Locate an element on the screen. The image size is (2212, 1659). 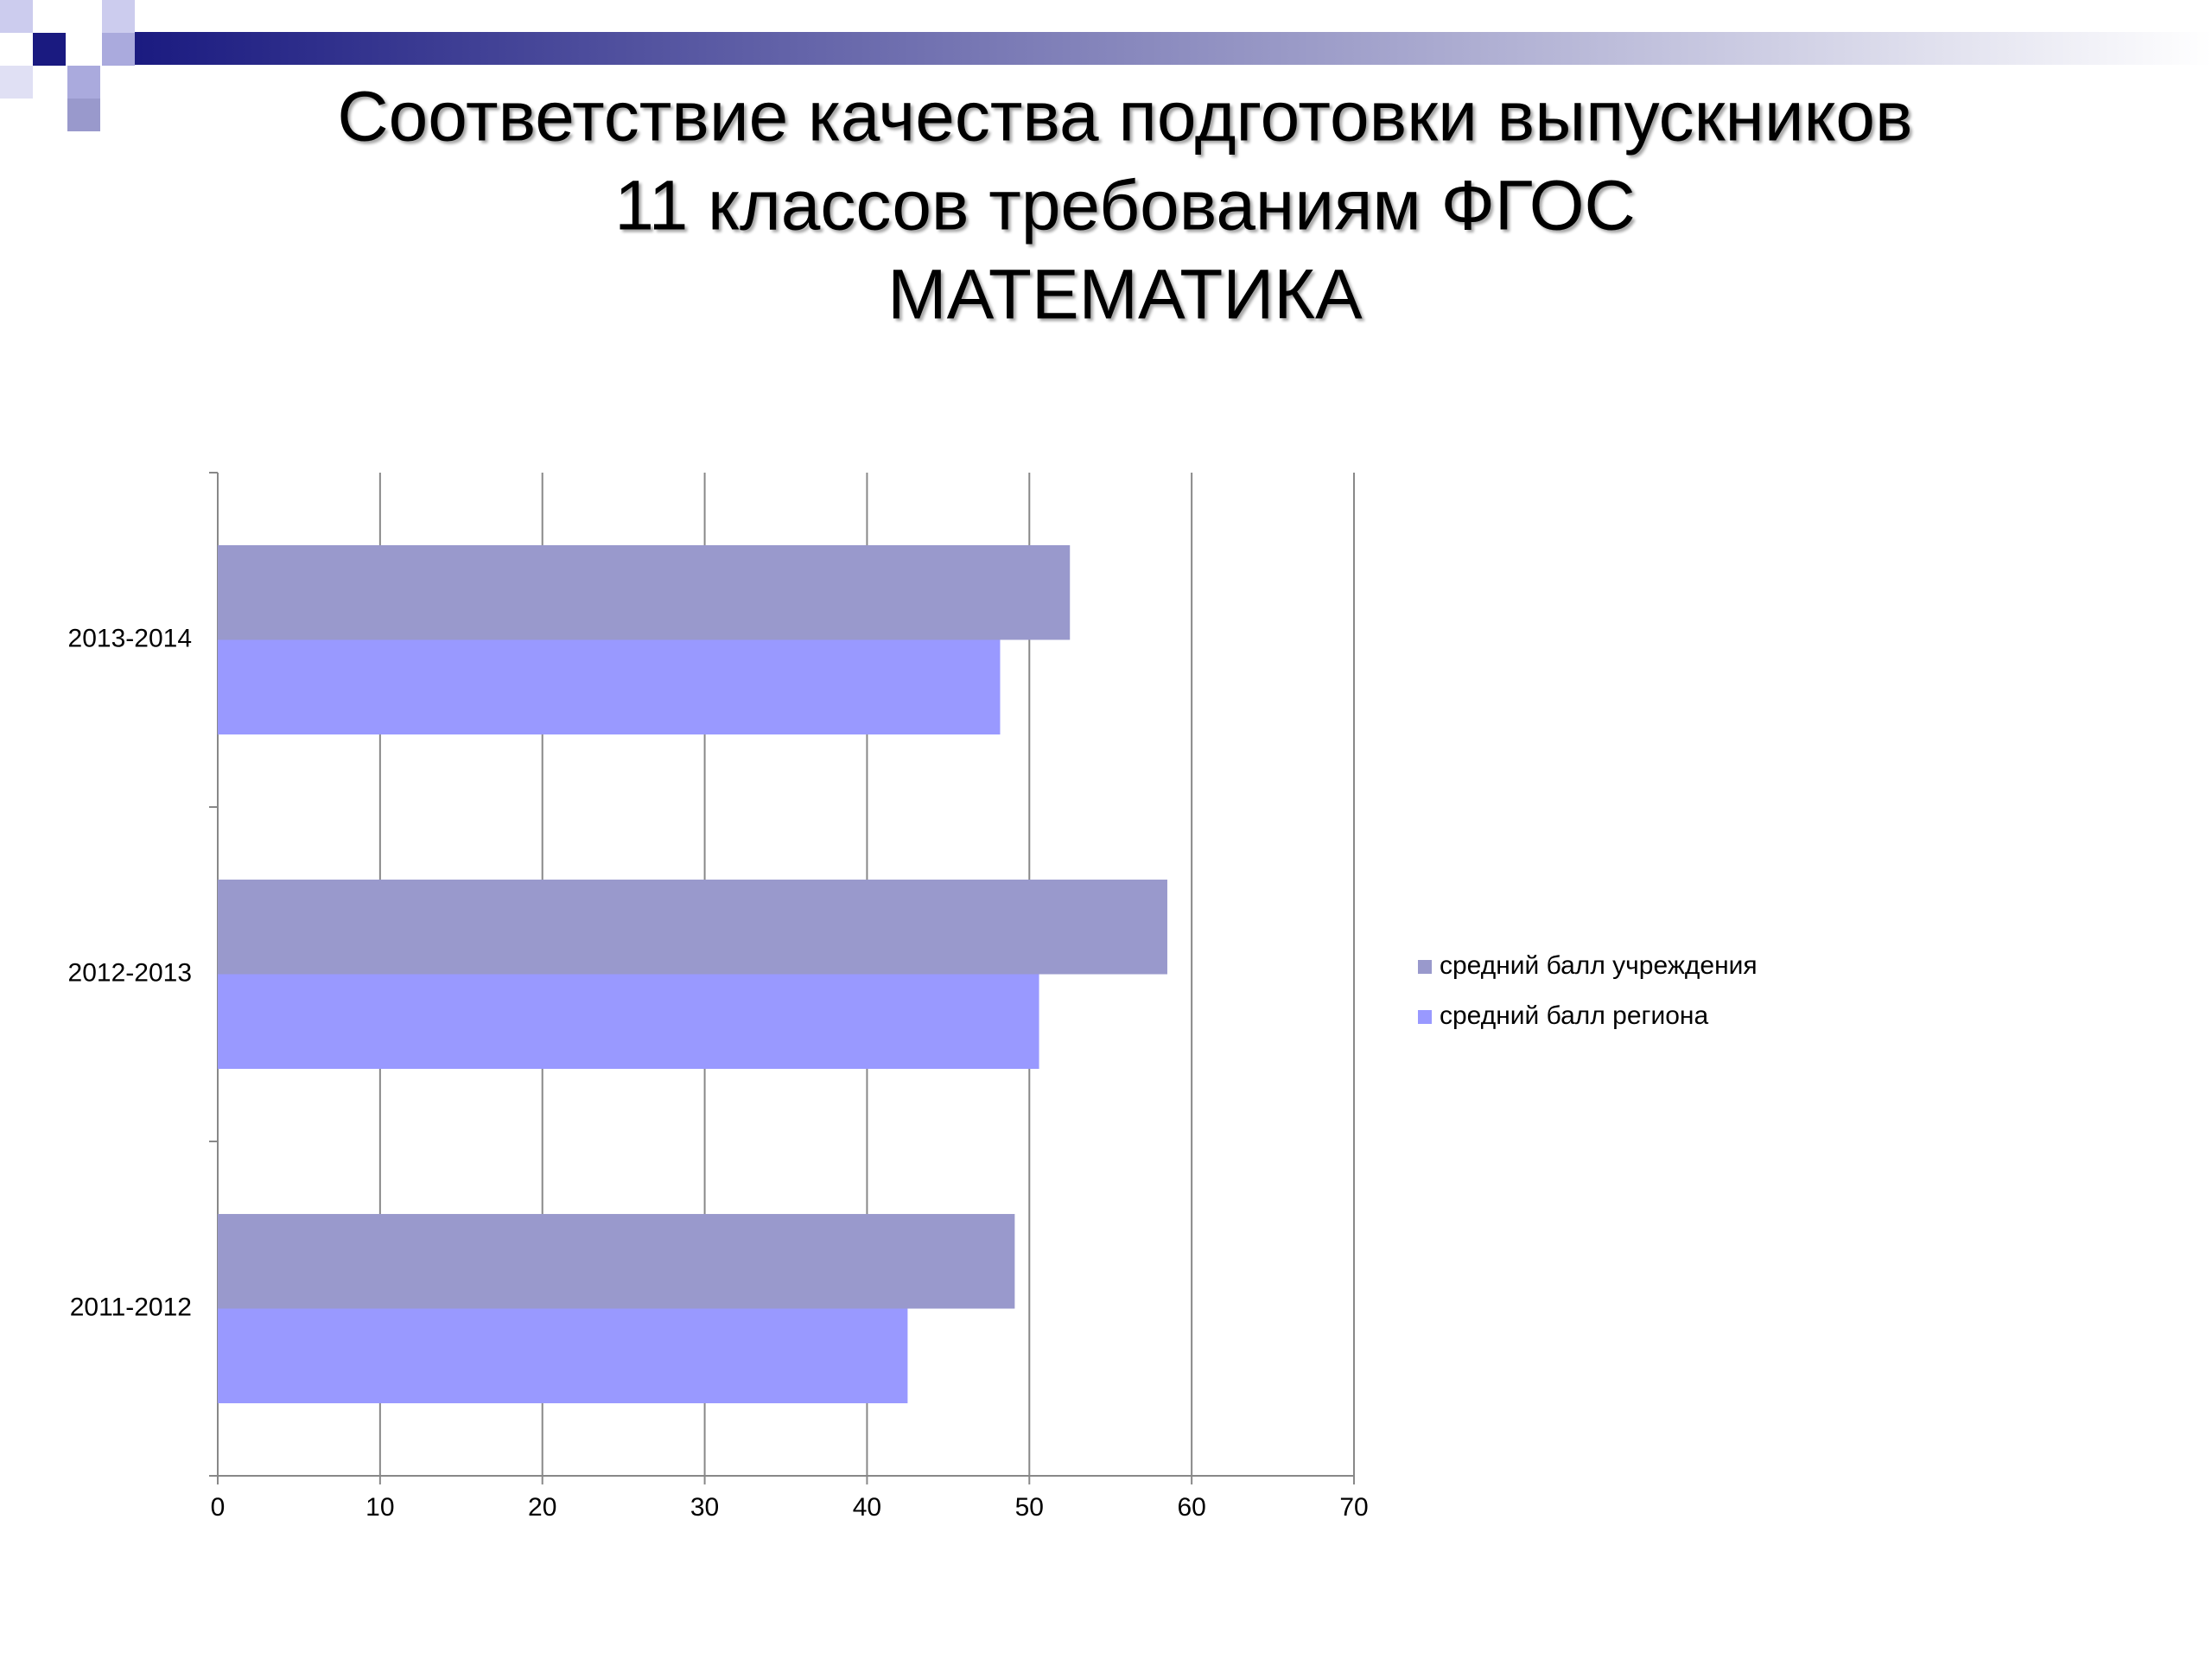
x-tick-label: 0 is located at coordinates (218, 1507).